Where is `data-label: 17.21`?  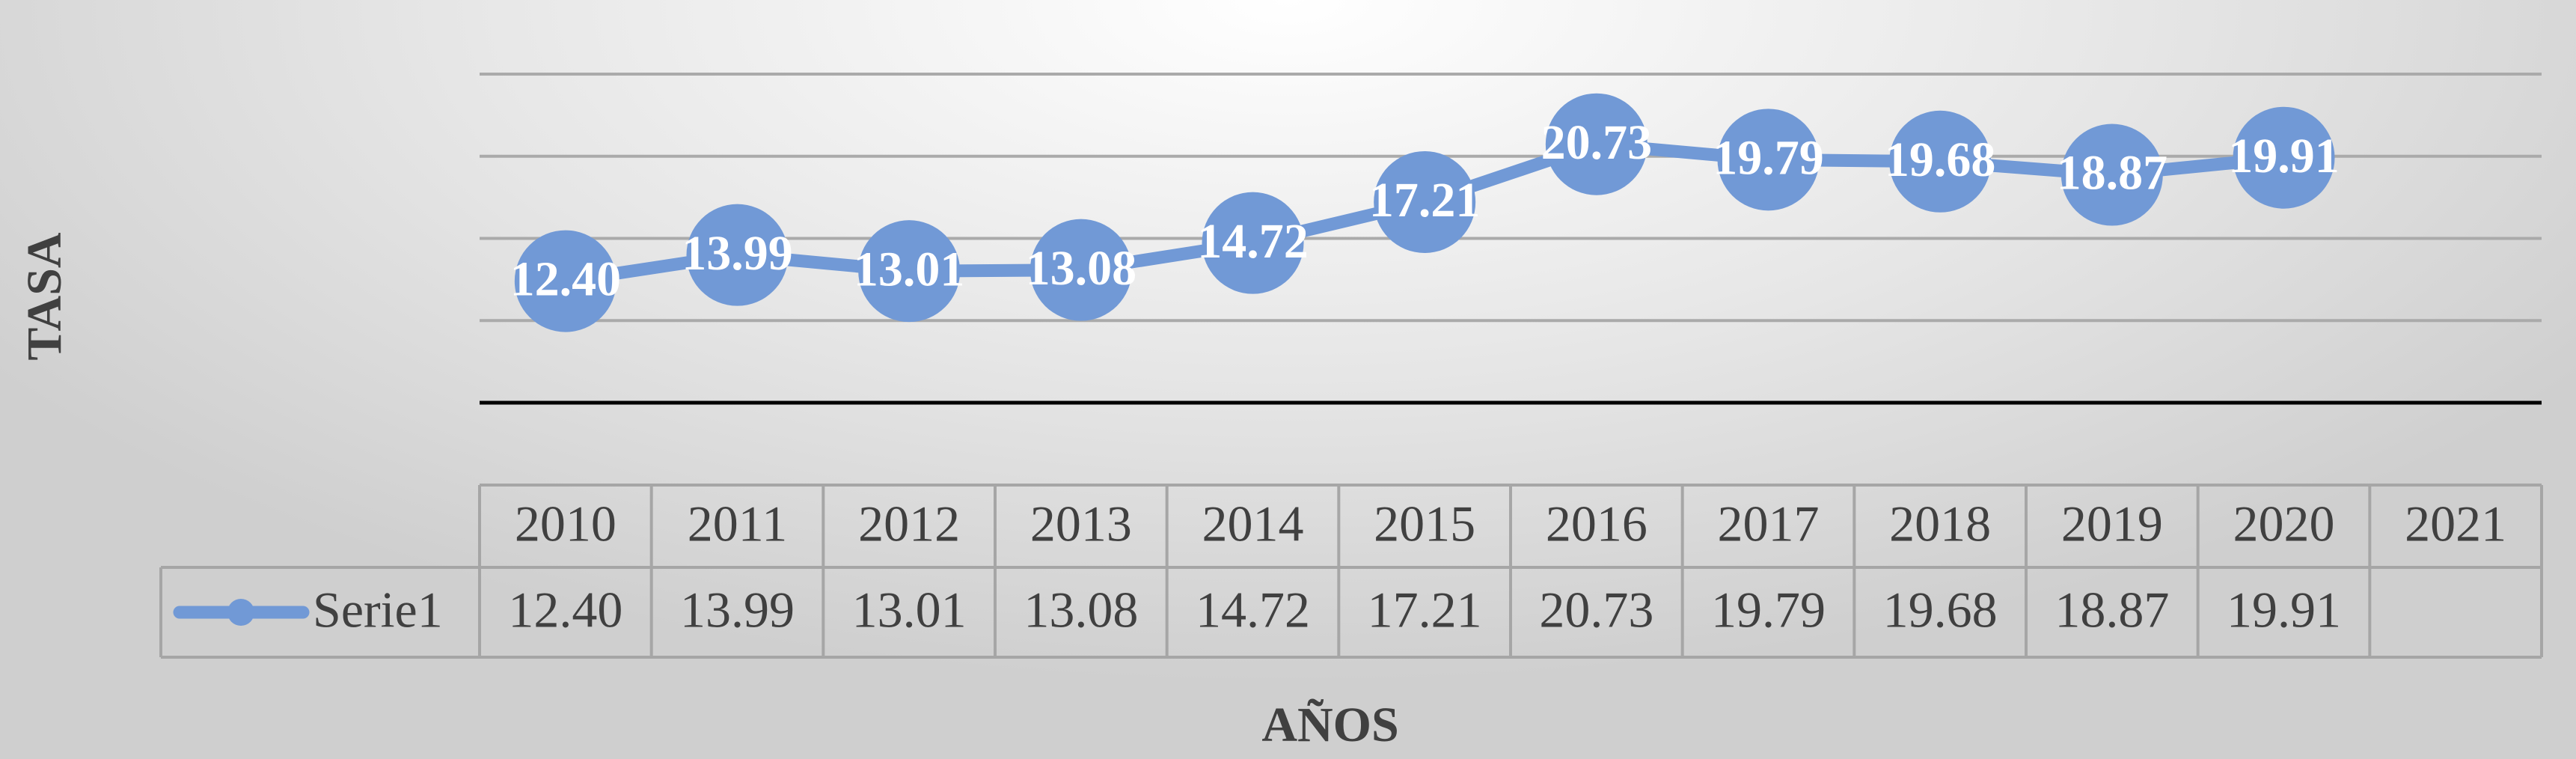 data-label: 17.21 is located at coordinates (1425, 200).